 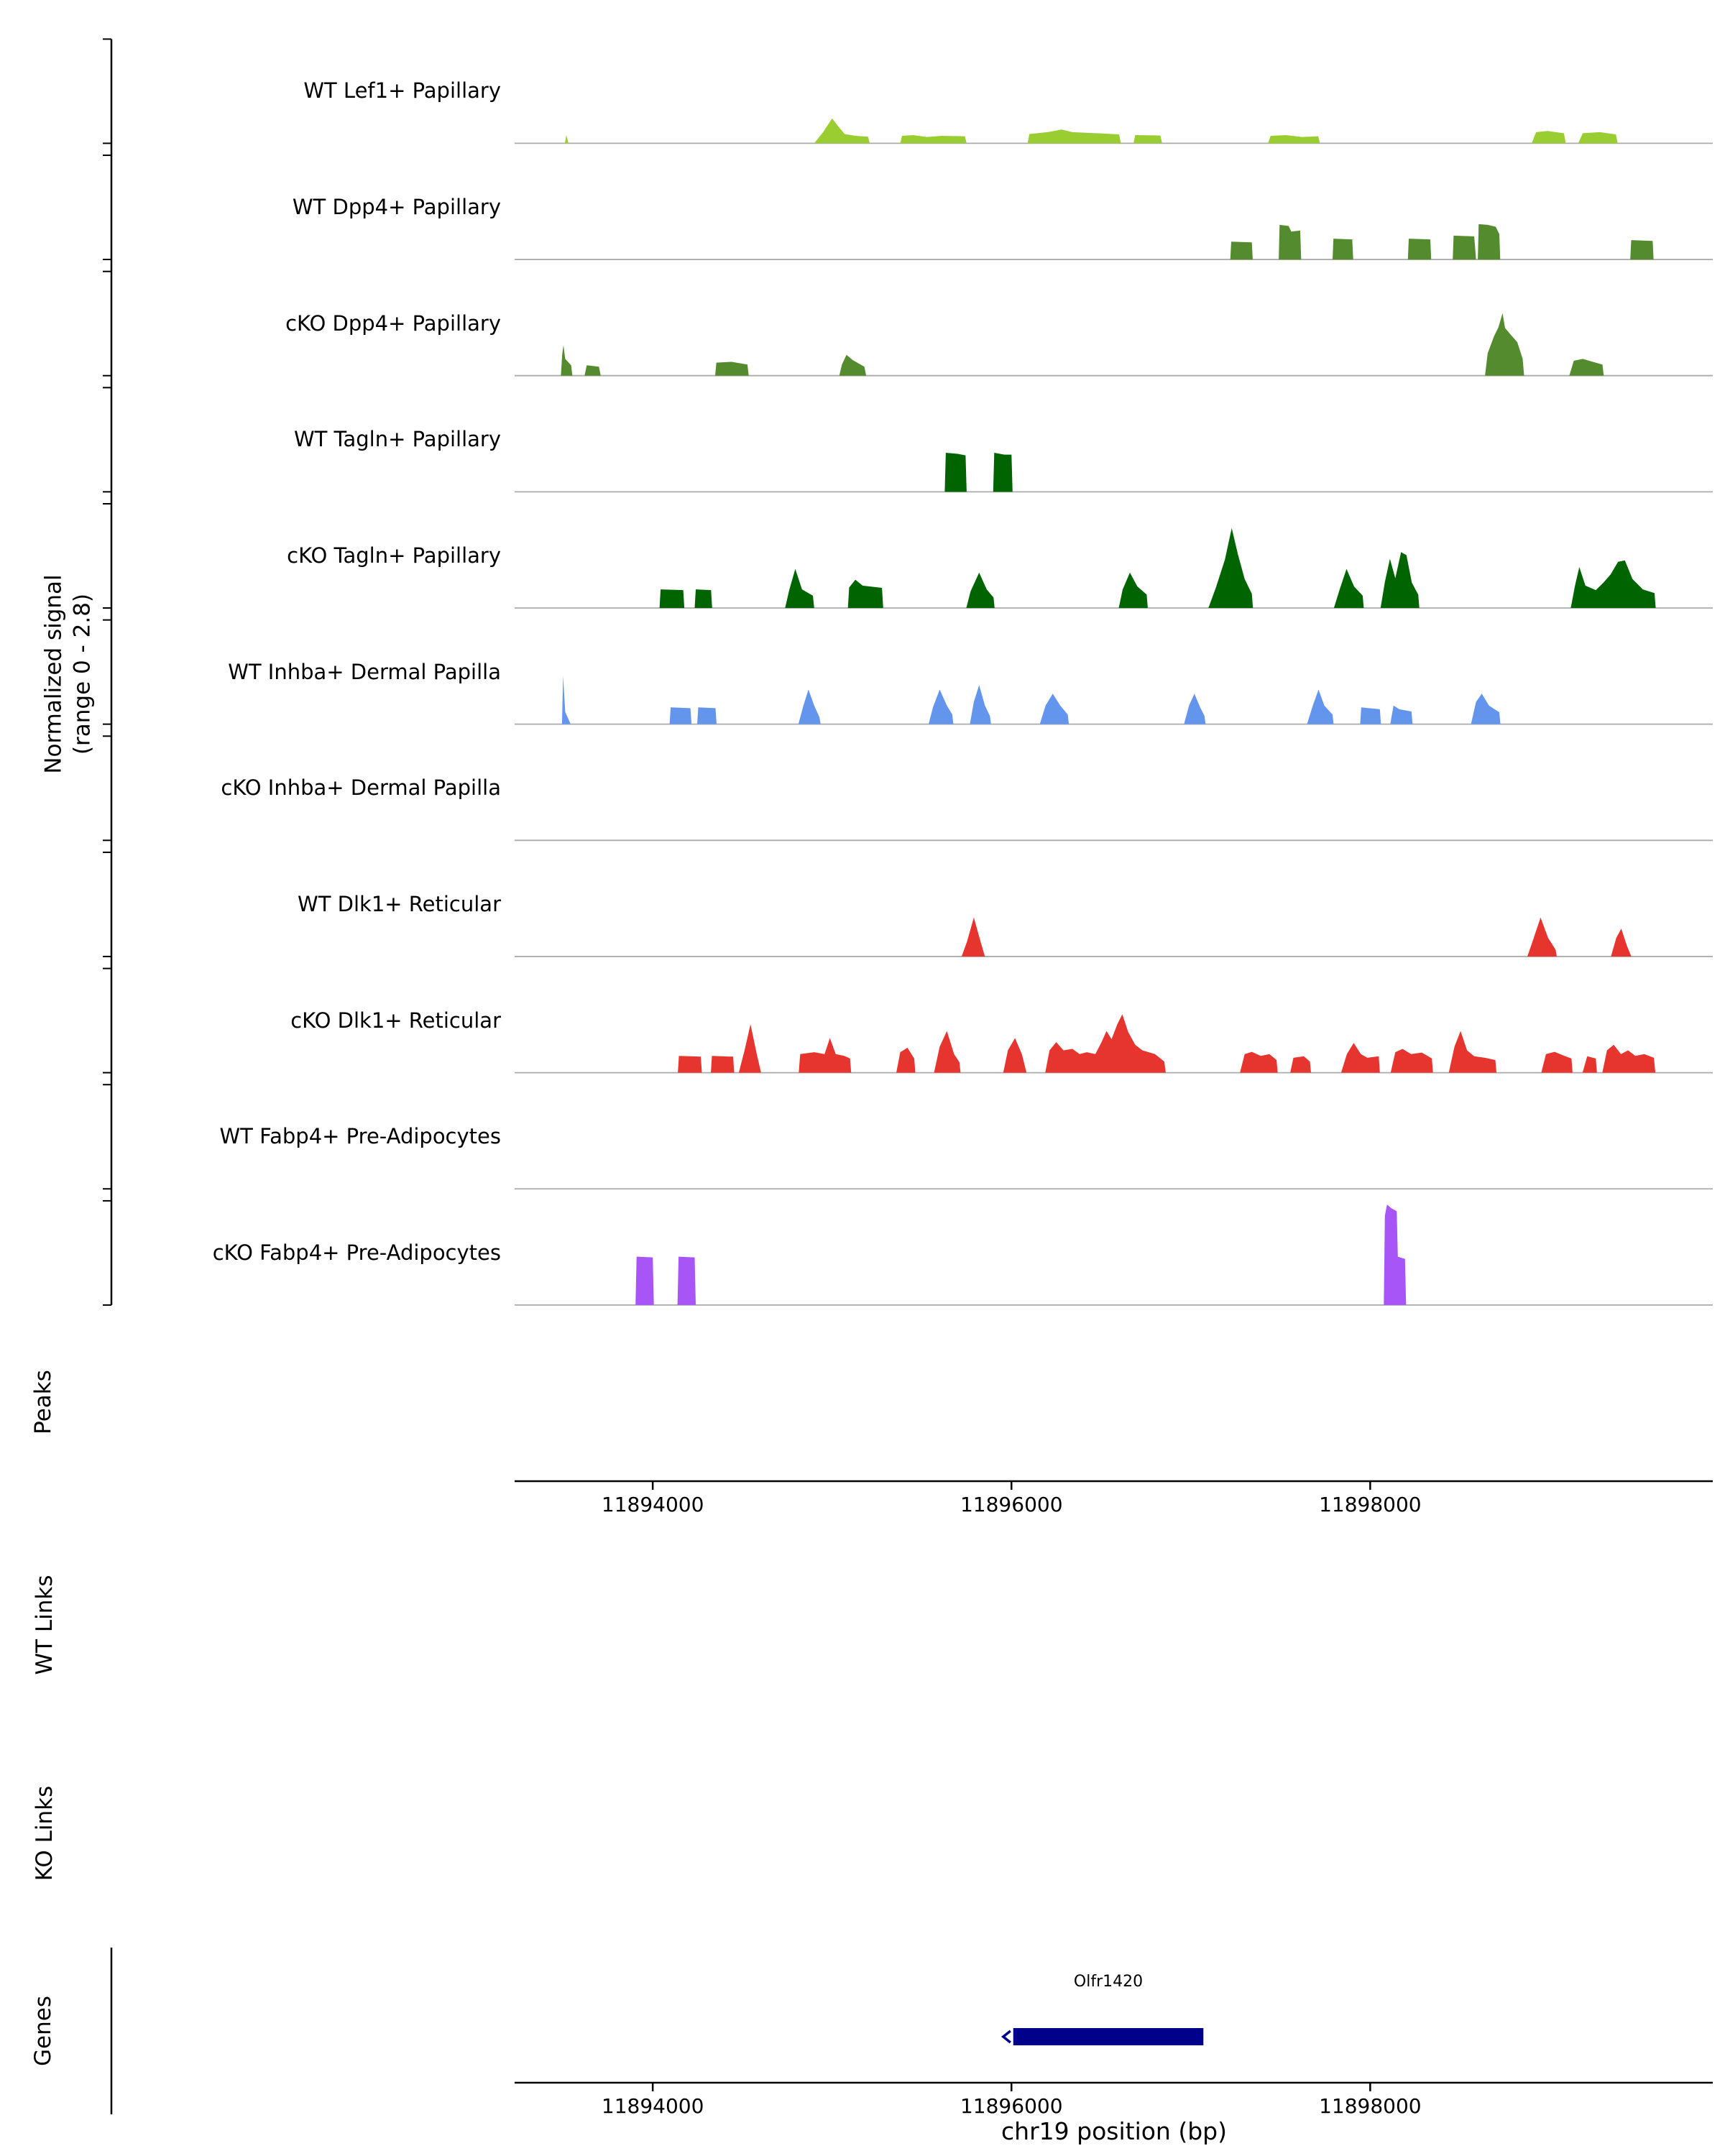 I want to click on track-label: WT Dpp4+ Papillary, so click(x=396, y=208).